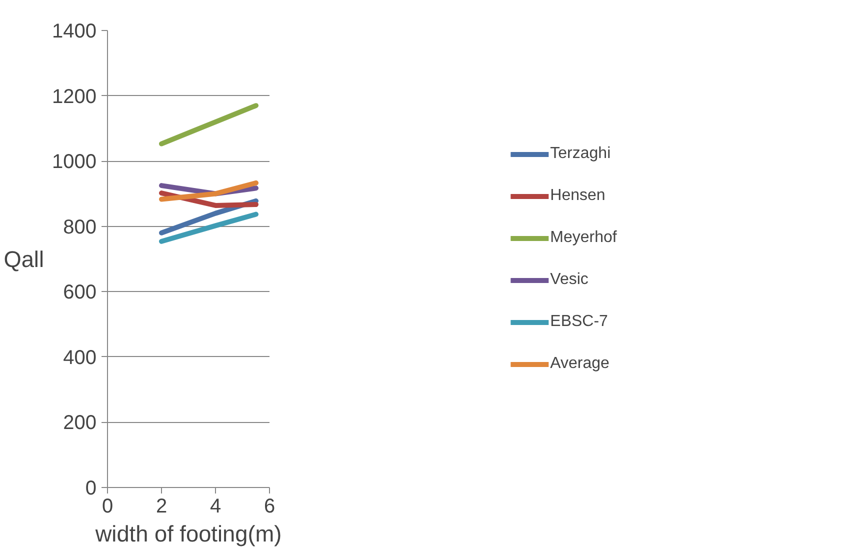  I want to click on y-tick-label: 1400, so click(74, 31).